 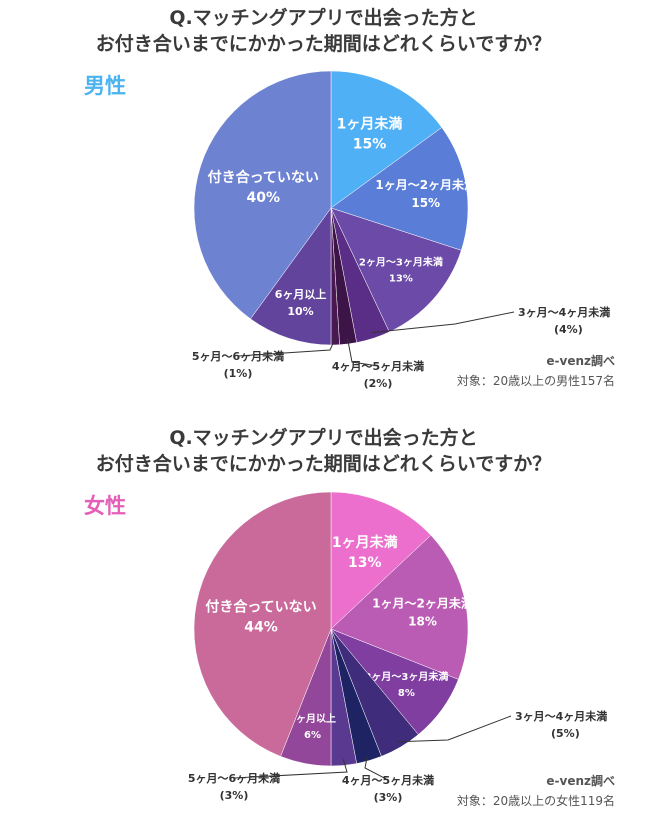 What do you see at coordinates (565, 733) in the screenshot?
I see `slice-value: (5%)` at bounding box center [565, 733].